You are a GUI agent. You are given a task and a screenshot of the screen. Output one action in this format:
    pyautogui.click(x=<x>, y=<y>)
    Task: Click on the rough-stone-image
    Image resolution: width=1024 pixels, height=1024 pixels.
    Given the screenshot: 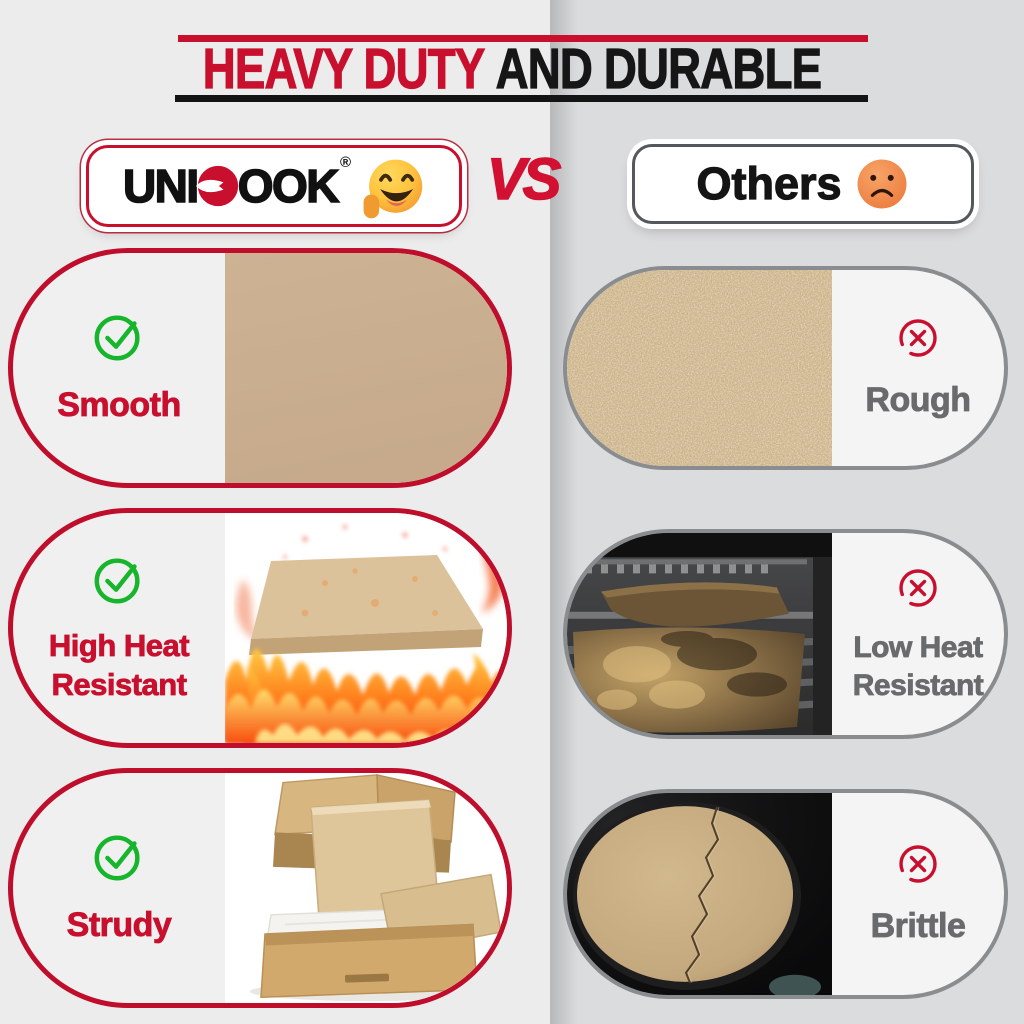 What is the action you would take?
    pyautogui.click(x=699, y=368)
    